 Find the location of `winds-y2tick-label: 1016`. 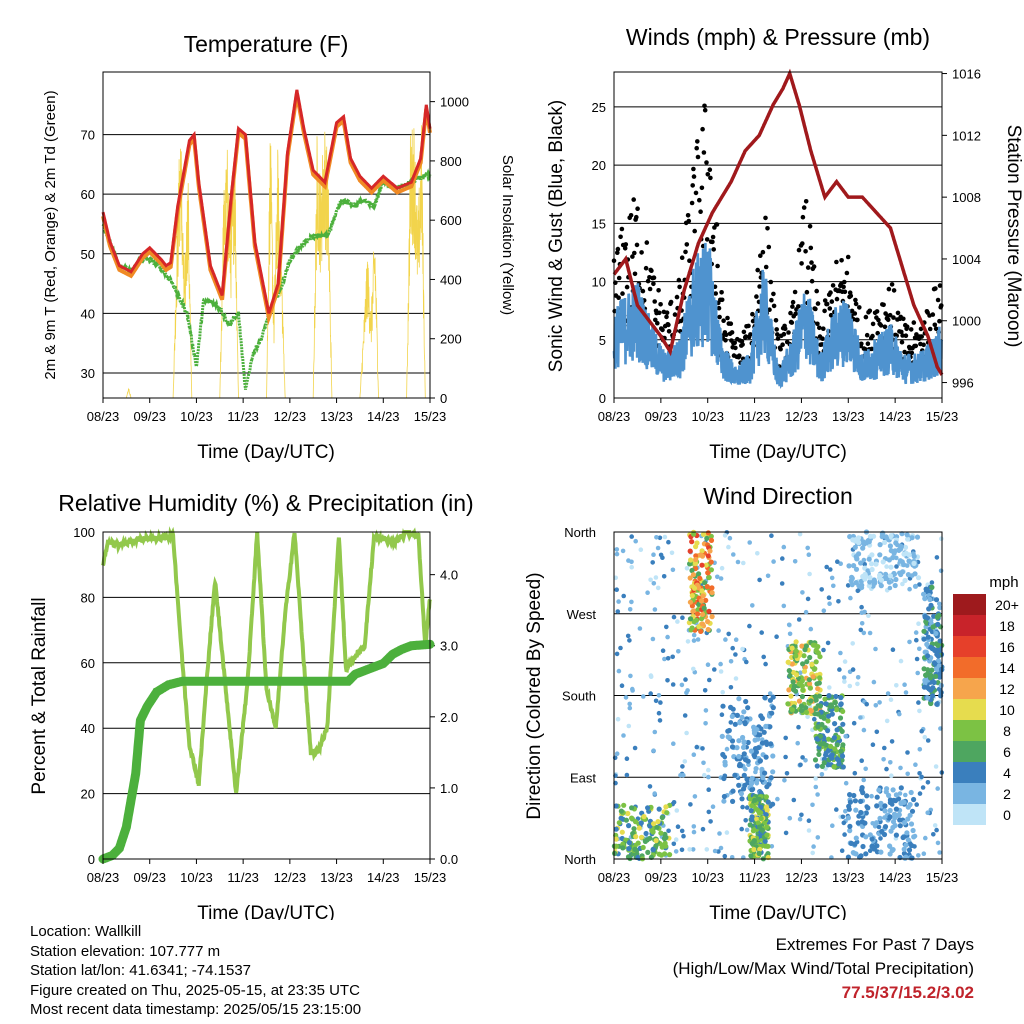

winds-y2tick-label: 1016 is located at coordinates (966, 74).